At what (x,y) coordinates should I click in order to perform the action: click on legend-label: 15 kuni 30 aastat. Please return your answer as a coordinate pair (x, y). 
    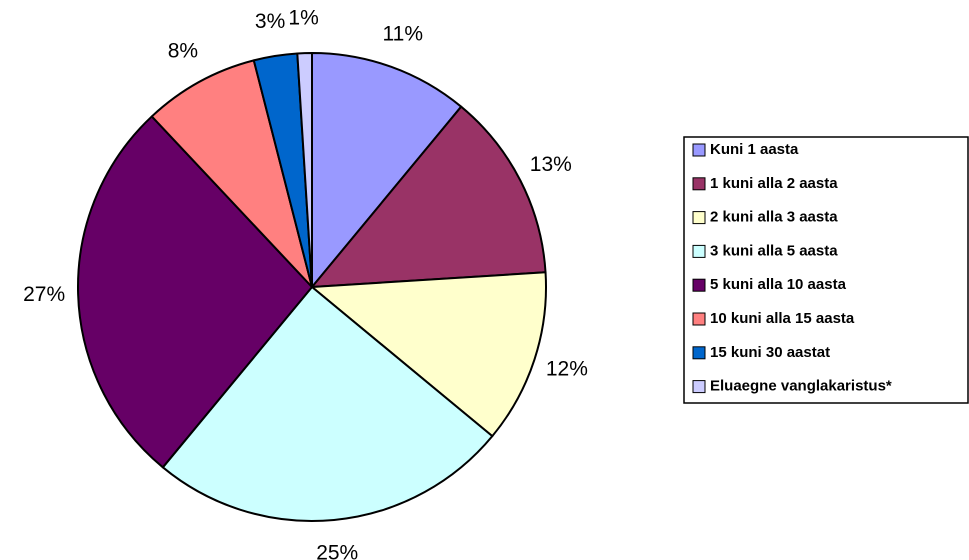
    Looking at the image, I should click on (770, 352).